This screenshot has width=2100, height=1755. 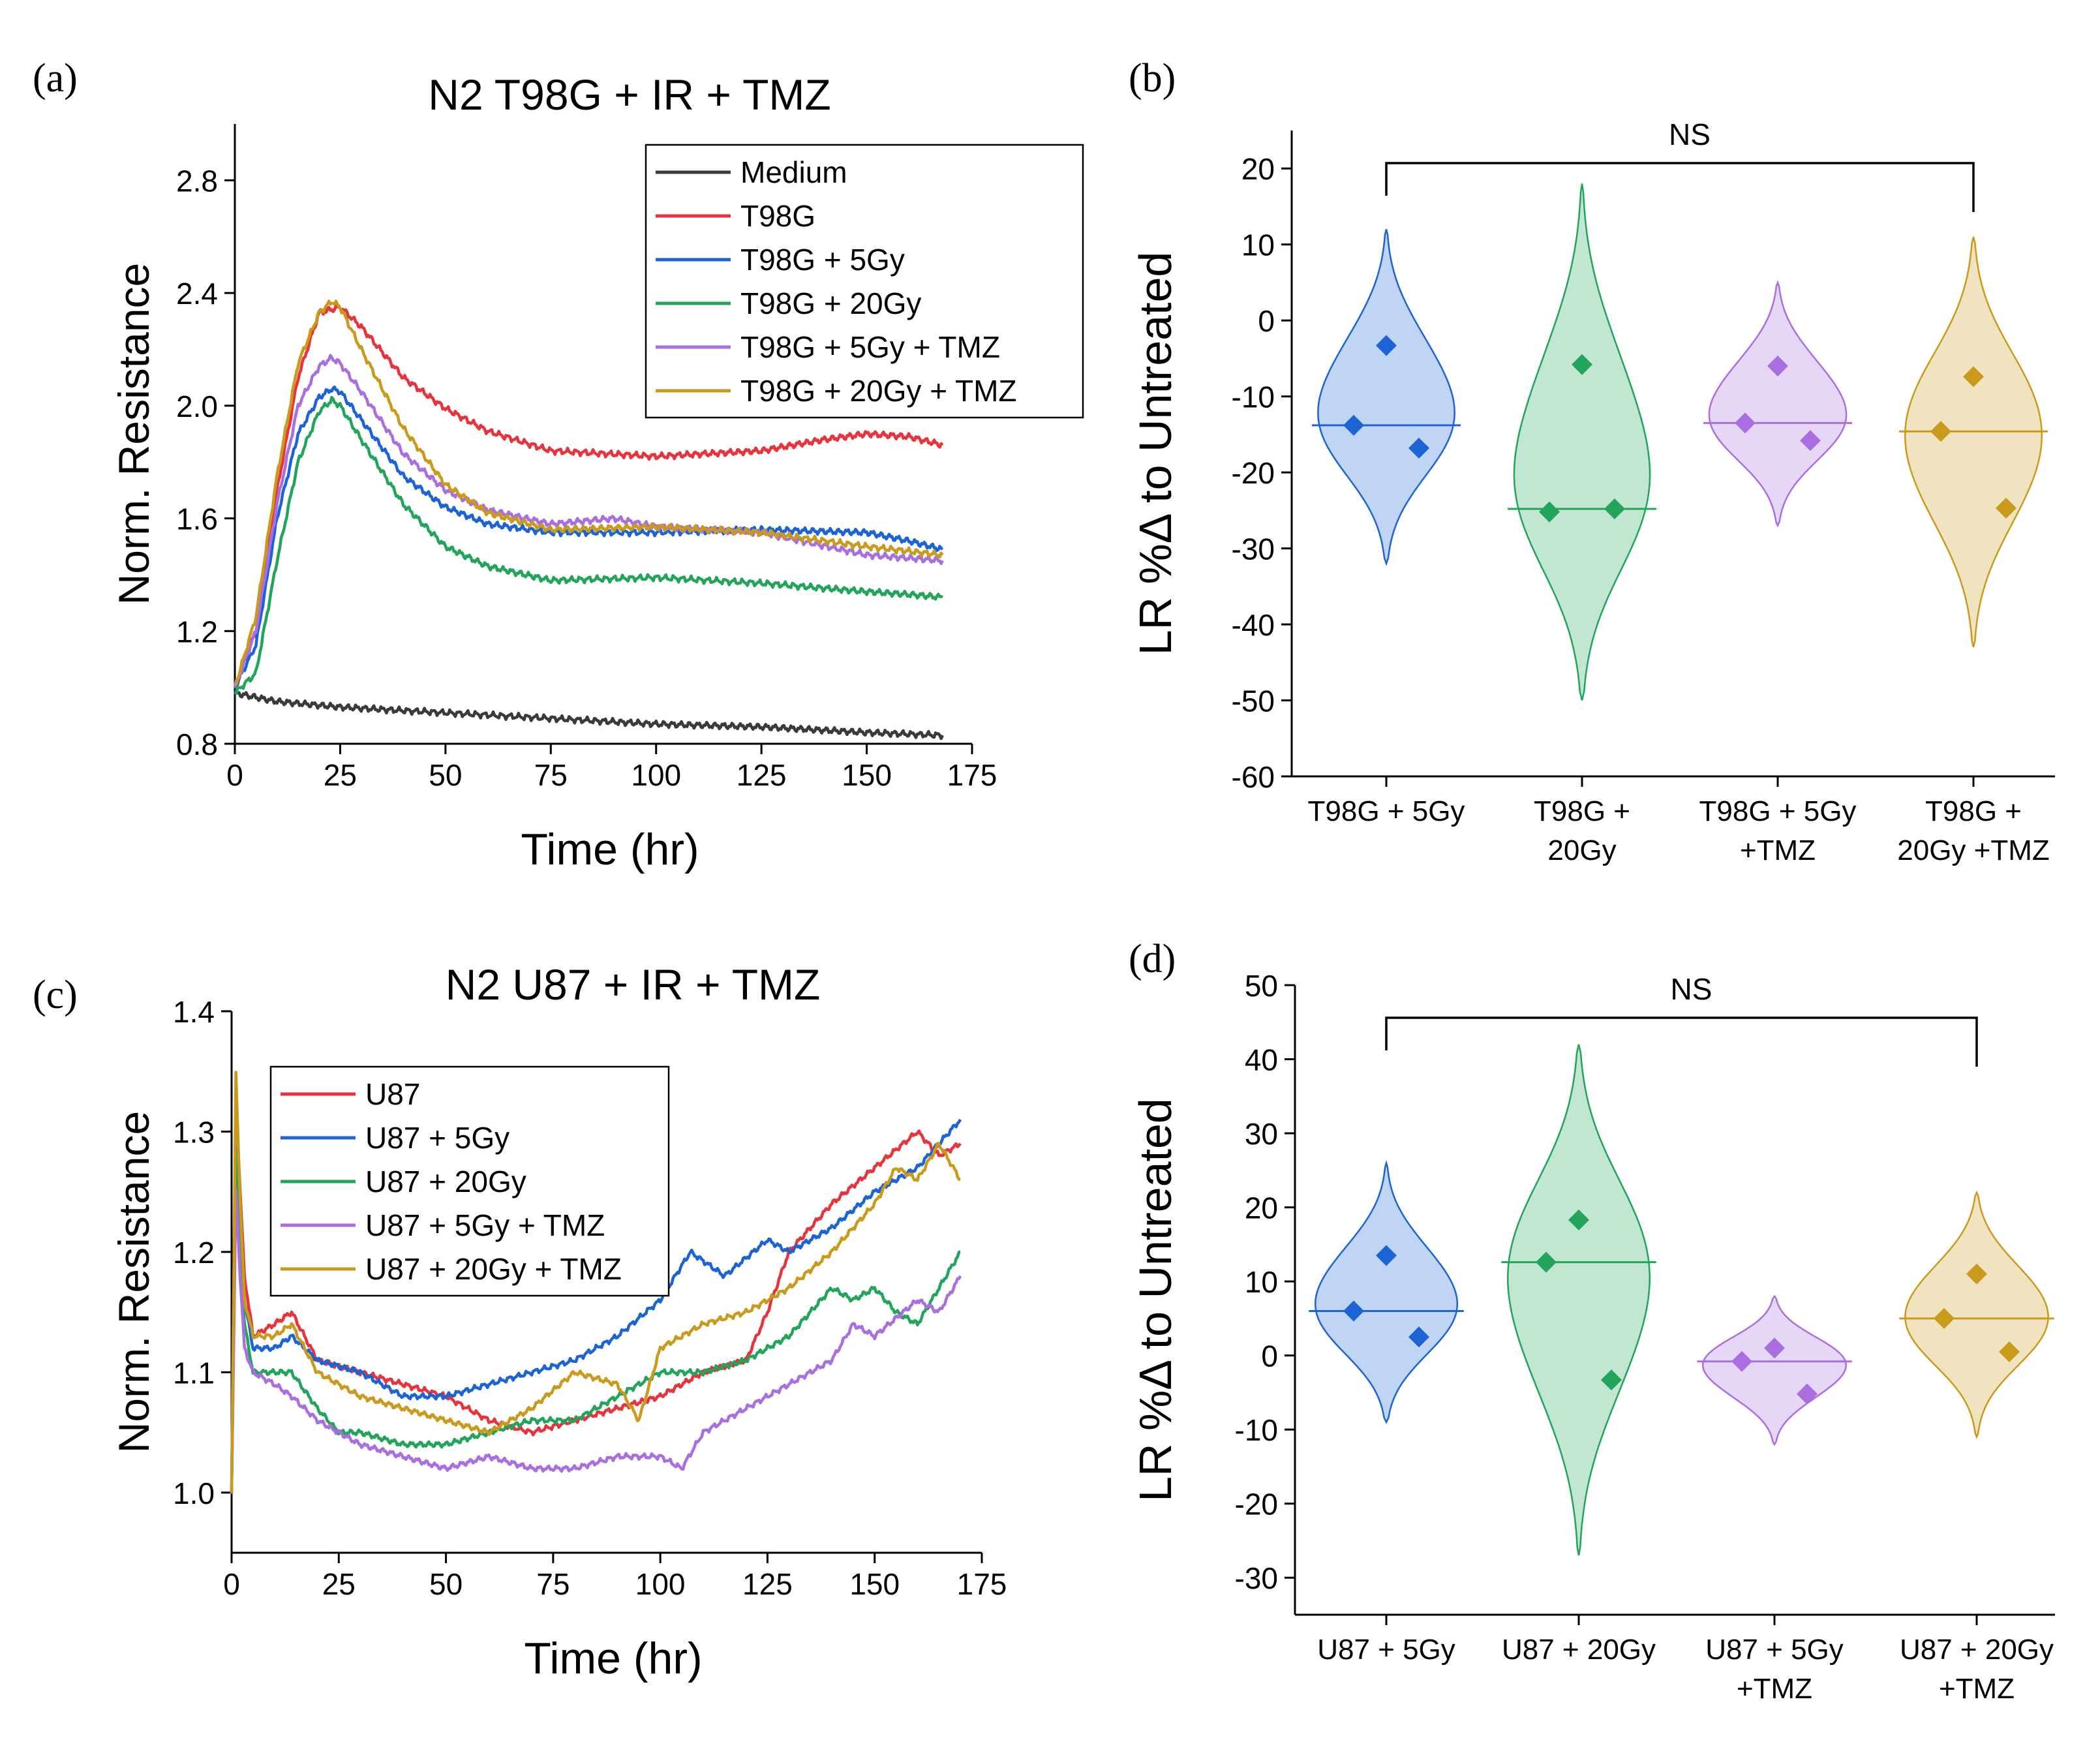 I want to click on y-tick-label: -30, so click(x=1253, y=549).